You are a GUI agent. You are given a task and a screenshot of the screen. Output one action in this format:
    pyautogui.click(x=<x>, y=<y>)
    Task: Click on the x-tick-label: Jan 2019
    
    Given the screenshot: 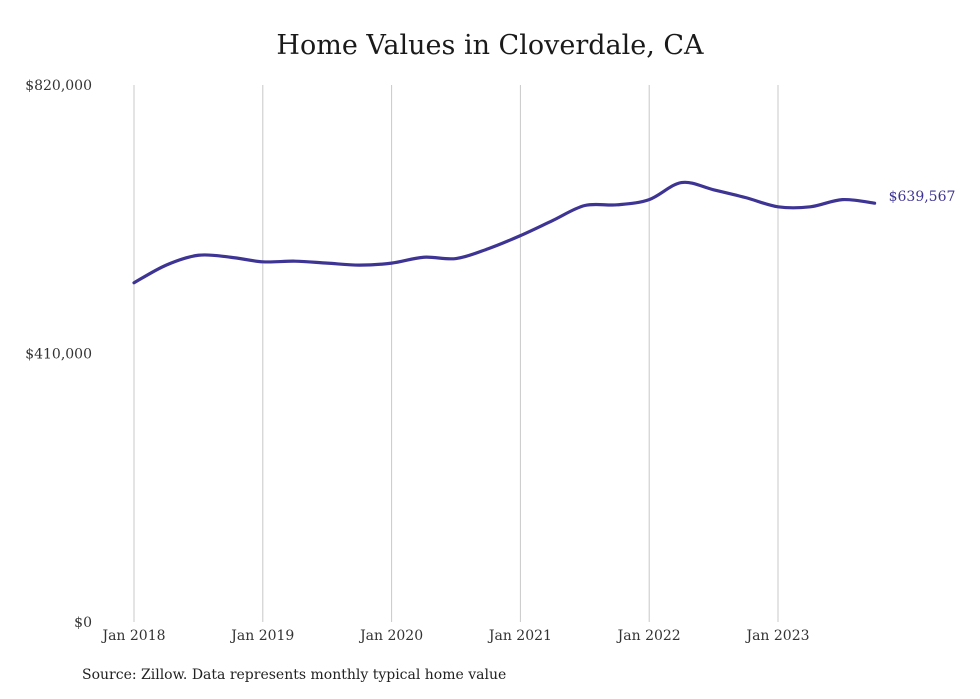 What is the action you would take?
    pyautogui.click(x=261, y=636)
    